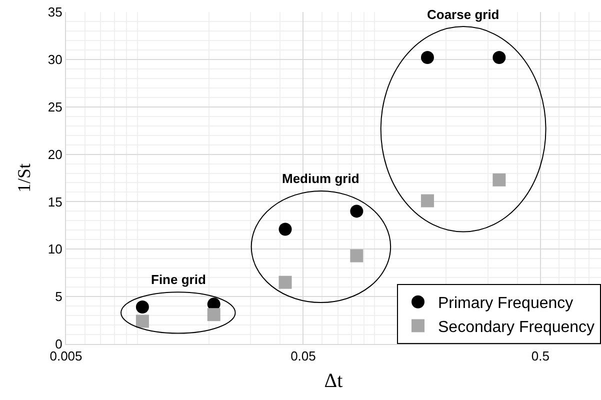 The height and width of the screenshot is (400, 601). What do you see at coordinates (303, 356) in the screenshot?
I see `x-tick-label: 0.05` at bounding box center [303, 356].